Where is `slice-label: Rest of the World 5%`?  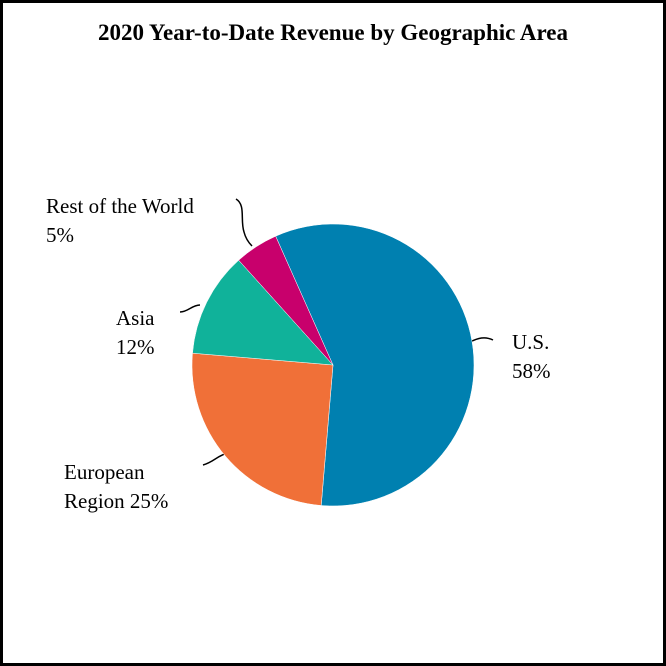 slice-label: Rest of the World 5% is located at coordinates (136, 221).